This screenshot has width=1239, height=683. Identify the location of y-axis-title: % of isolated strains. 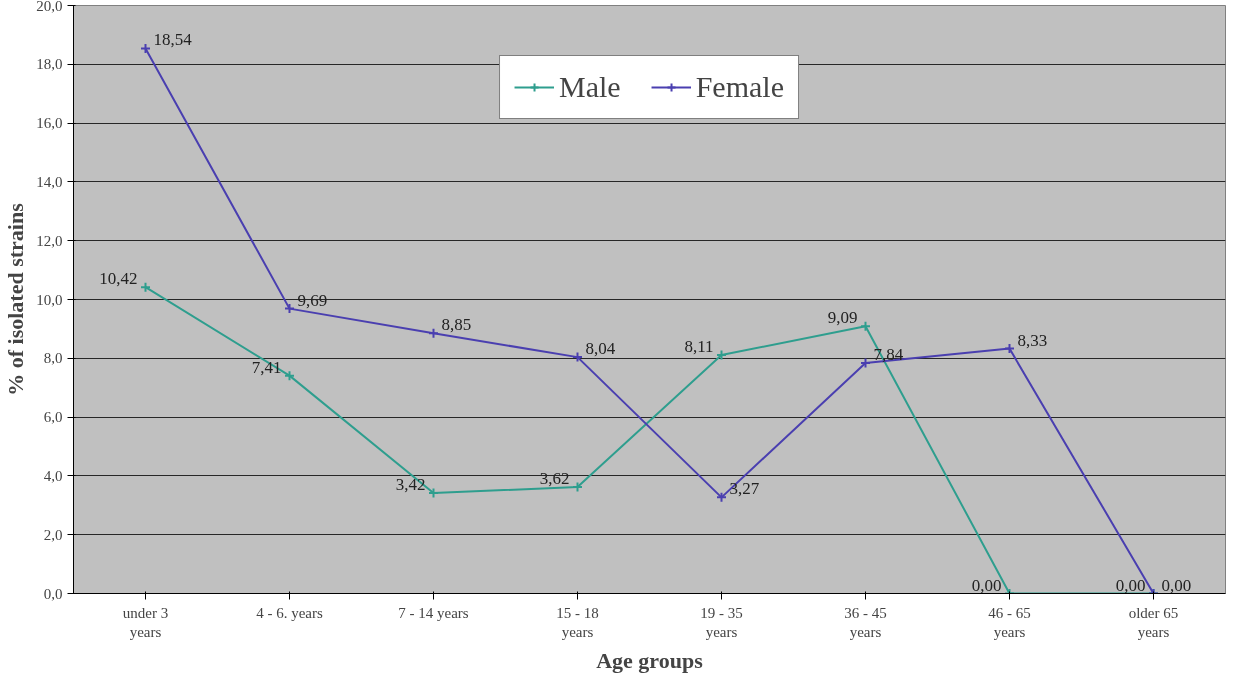
(16, 299).